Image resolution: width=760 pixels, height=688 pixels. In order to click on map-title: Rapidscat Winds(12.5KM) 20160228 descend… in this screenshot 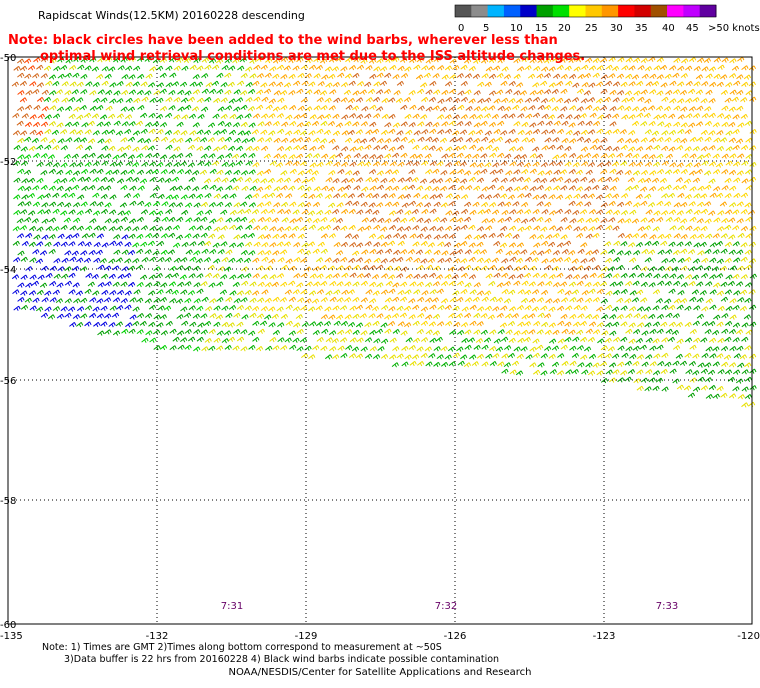, I will do `click(171, 15)`.